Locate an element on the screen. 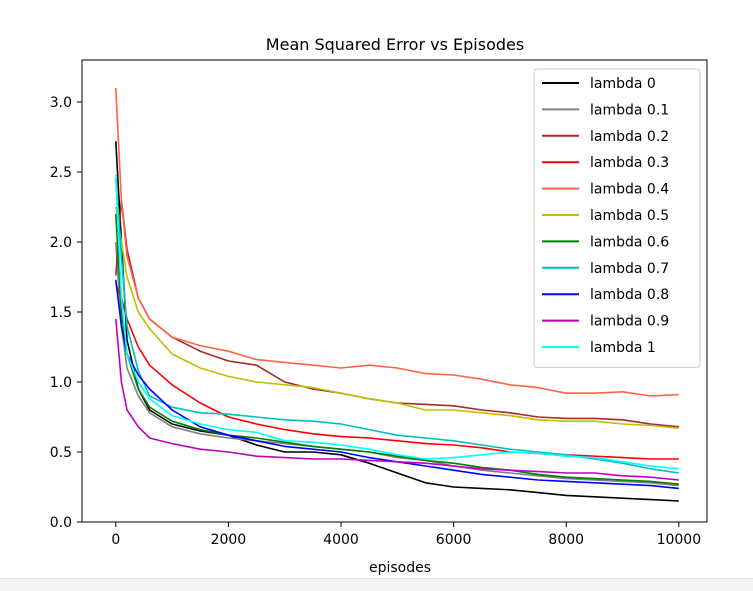 The height and width of the screenshot is (591, 753). x-tick-label: 0 is located at coordinates (115, 540).